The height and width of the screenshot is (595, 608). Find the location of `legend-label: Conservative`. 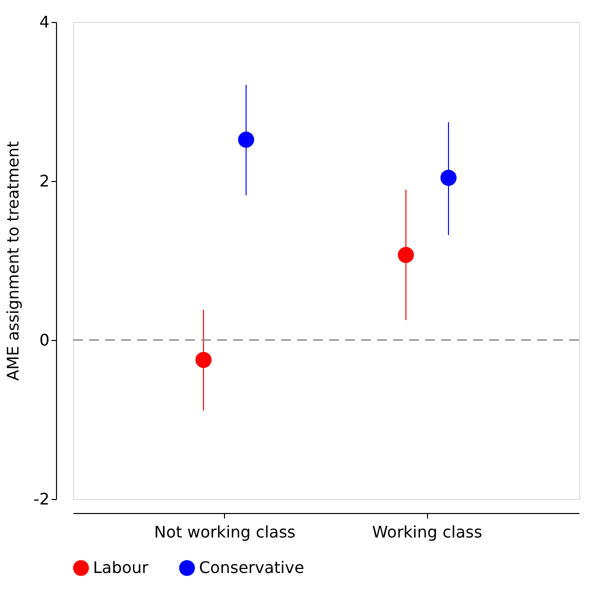

legend-label: Conservative is located at coordinates (251, 567).